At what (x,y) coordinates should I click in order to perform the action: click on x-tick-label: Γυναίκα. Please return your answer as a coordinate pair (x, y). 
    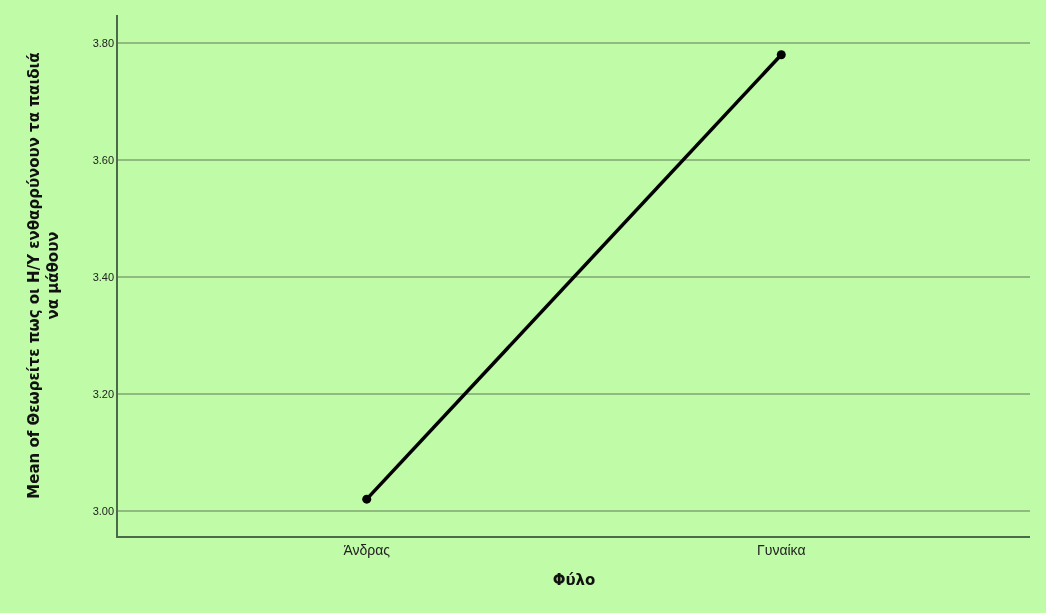
    Looking at the image, I should click on (781, 549).